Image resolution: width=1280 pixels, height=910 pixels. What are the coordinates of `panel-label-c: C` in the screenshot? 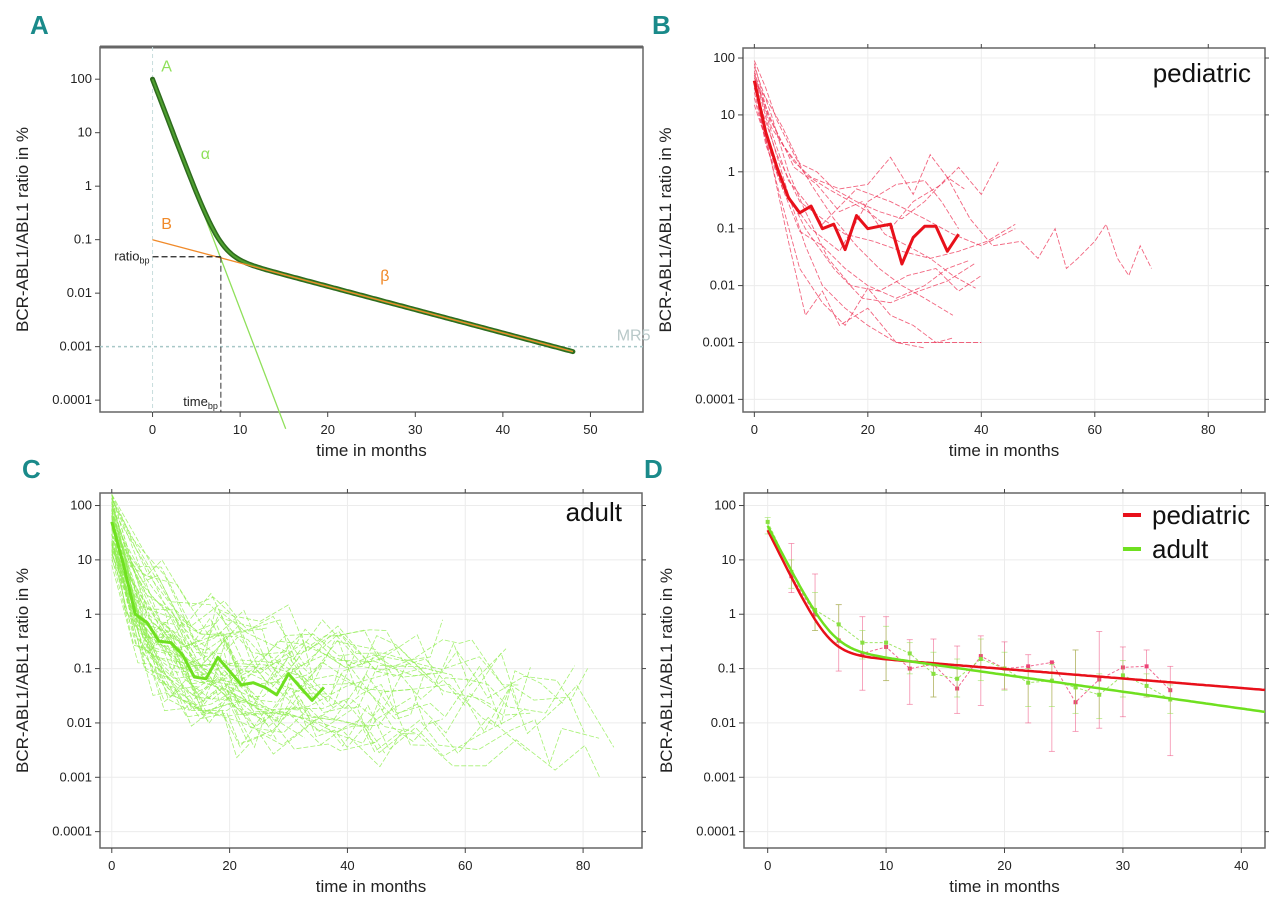 It's located at (31, 469).